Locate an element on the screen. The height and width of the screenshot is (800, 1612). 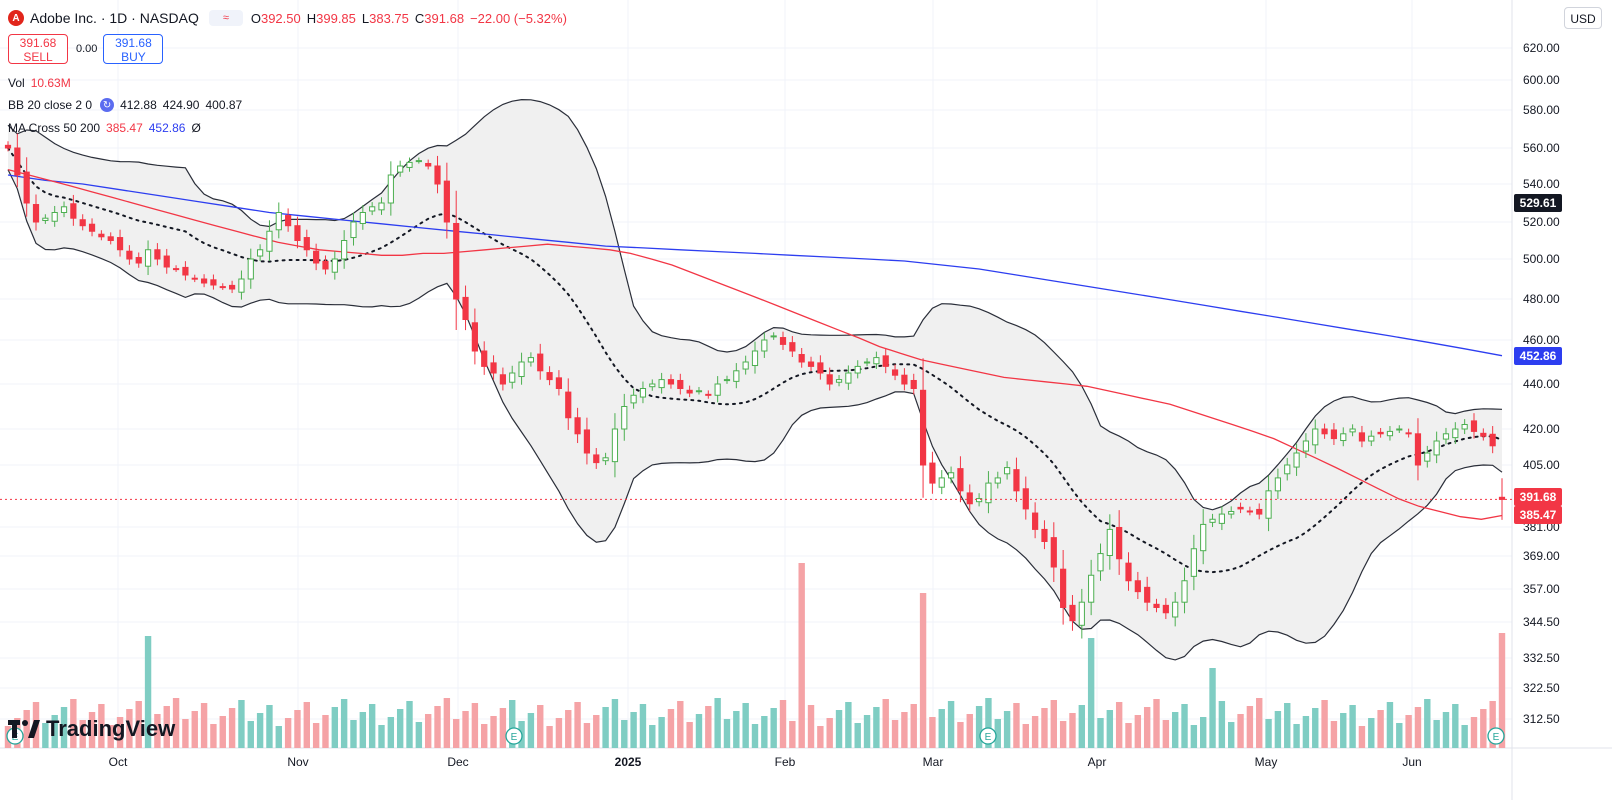
indicator-bollinger: BB 20 close 2 0 ↻ 412.88 424.90 400.87 is located at coordinates (125, 105).